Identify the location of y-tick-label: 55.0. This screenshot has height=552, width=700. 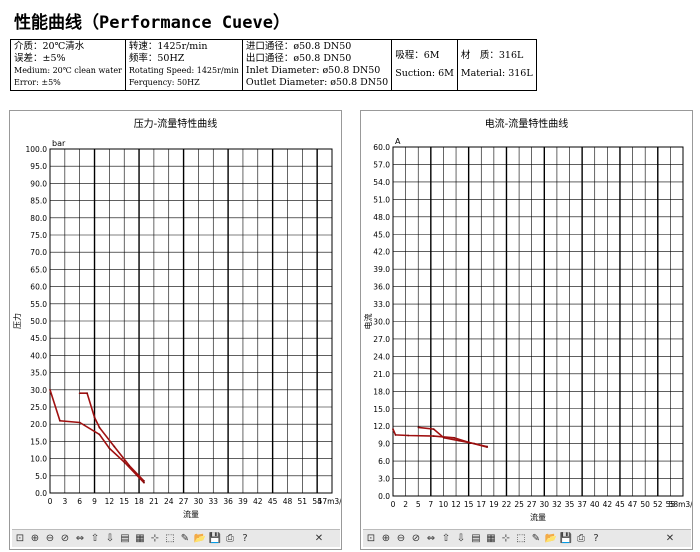
(38, 304).